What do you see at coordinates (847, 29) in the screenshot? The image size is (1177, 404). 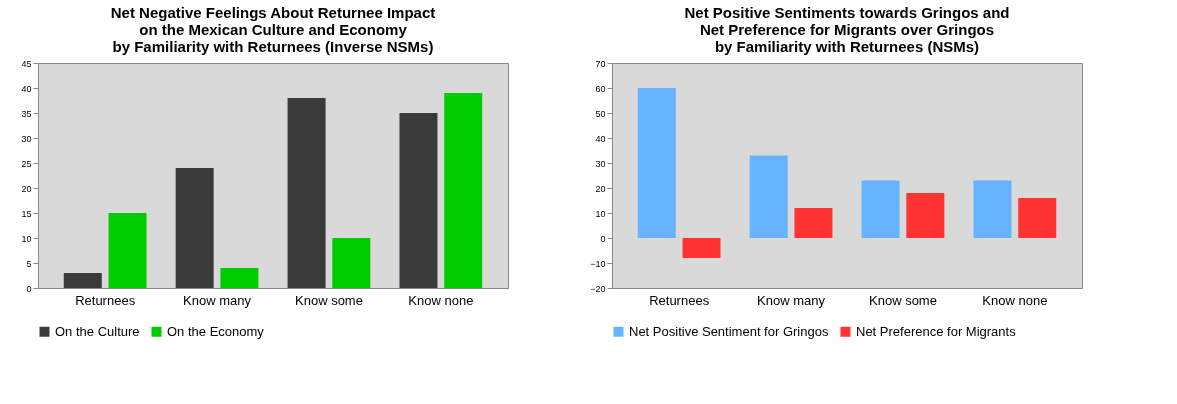 I see `chart-title: Net Positive Sentiments towards Gringos and Net Preference for Migrants over Gringos by Familiarity with Returnees (NSMs)` at bounding box center [847, 29].